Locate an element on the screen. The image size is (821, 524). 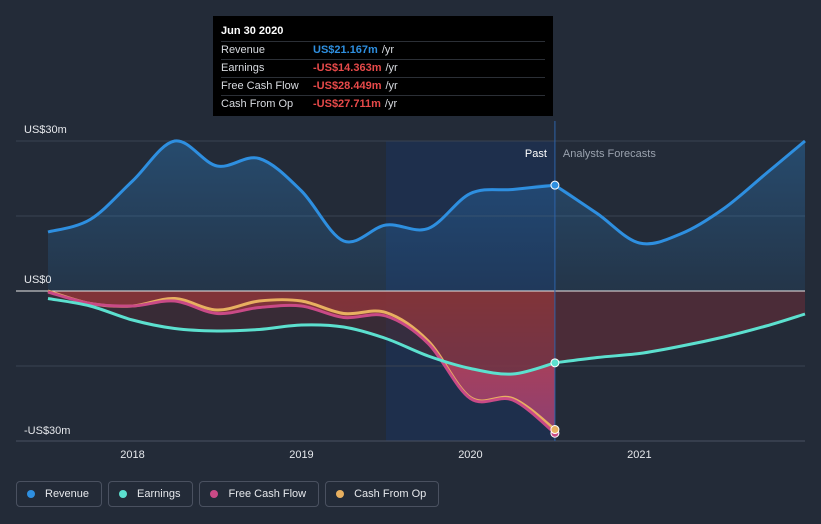
x-tick-label: 2018 is located at coordinates (132, 455).